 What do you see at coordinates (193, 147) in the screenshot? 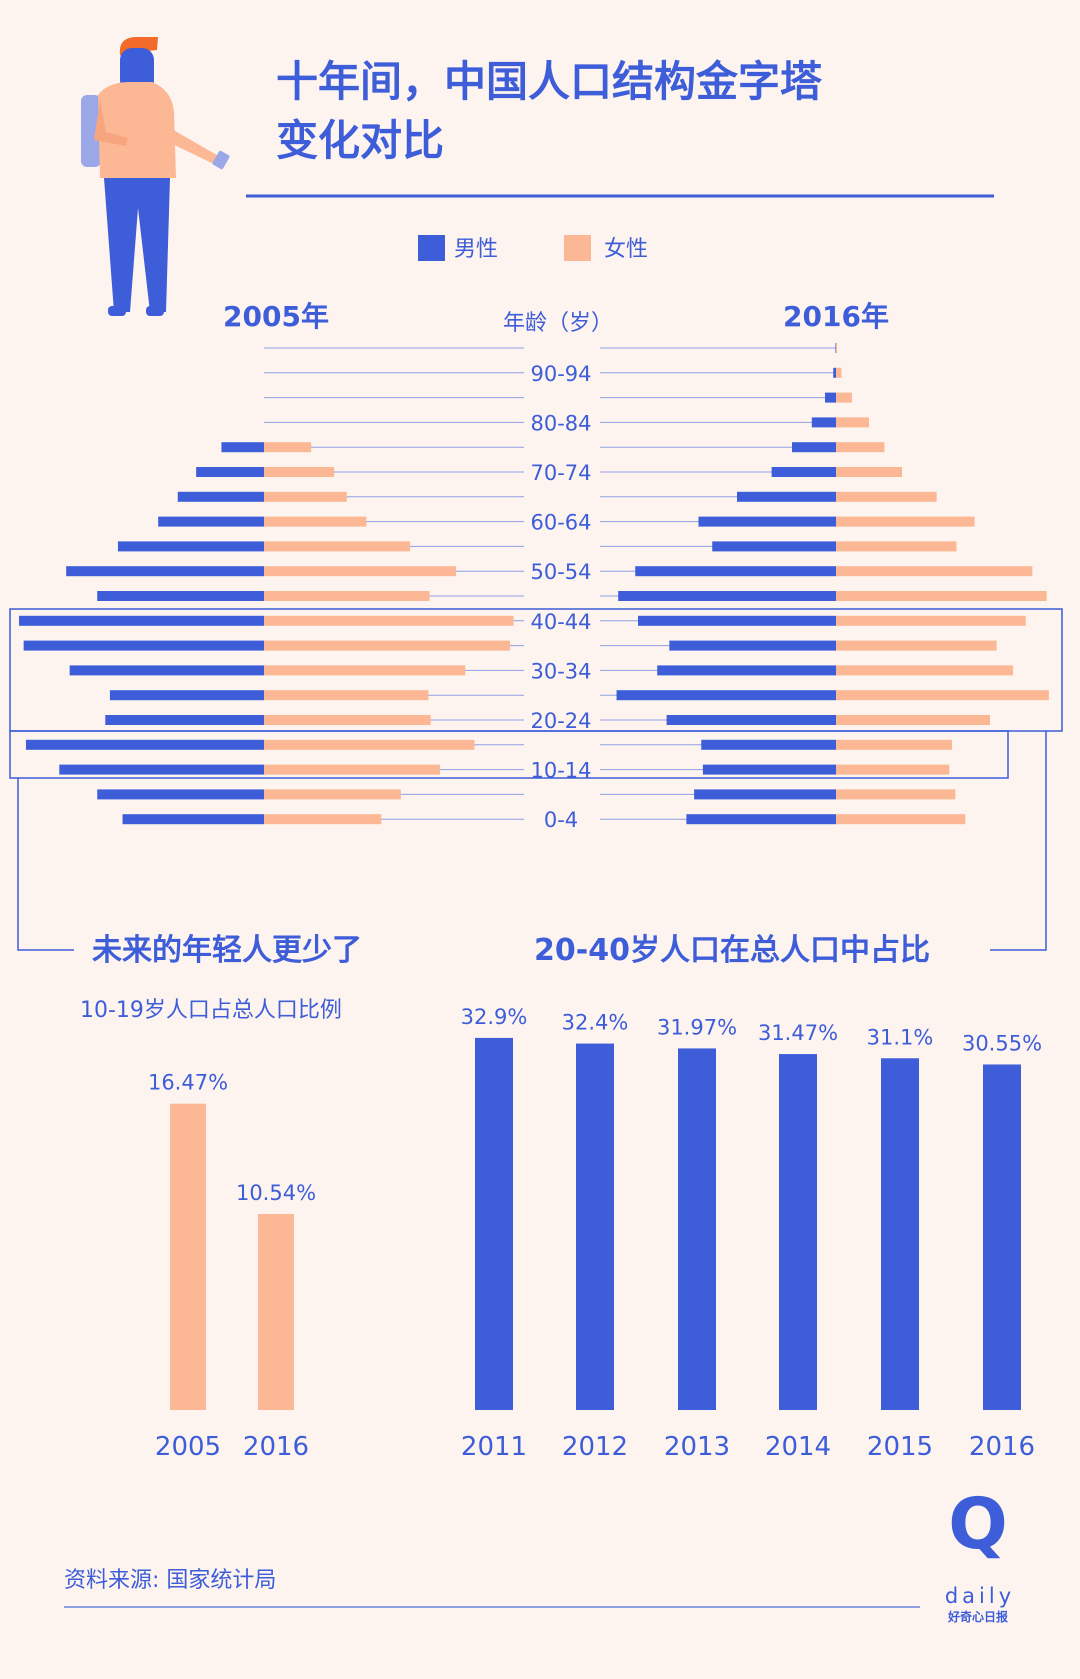
I see `arm-icon` at bounding box center [193, 147].